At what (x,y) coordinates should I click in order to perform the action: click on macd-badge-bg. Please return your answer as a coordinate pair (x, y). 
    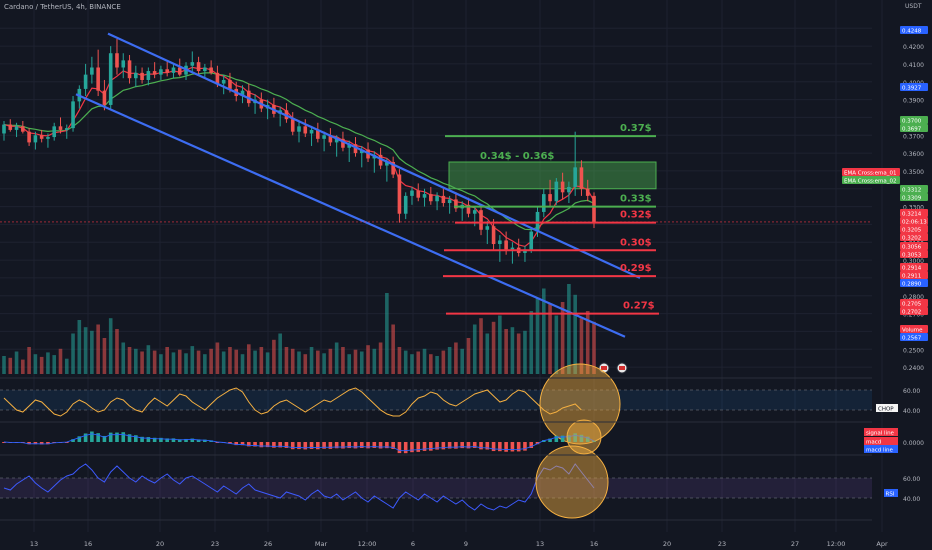
    Looking at the image, I should click on (881, 432).